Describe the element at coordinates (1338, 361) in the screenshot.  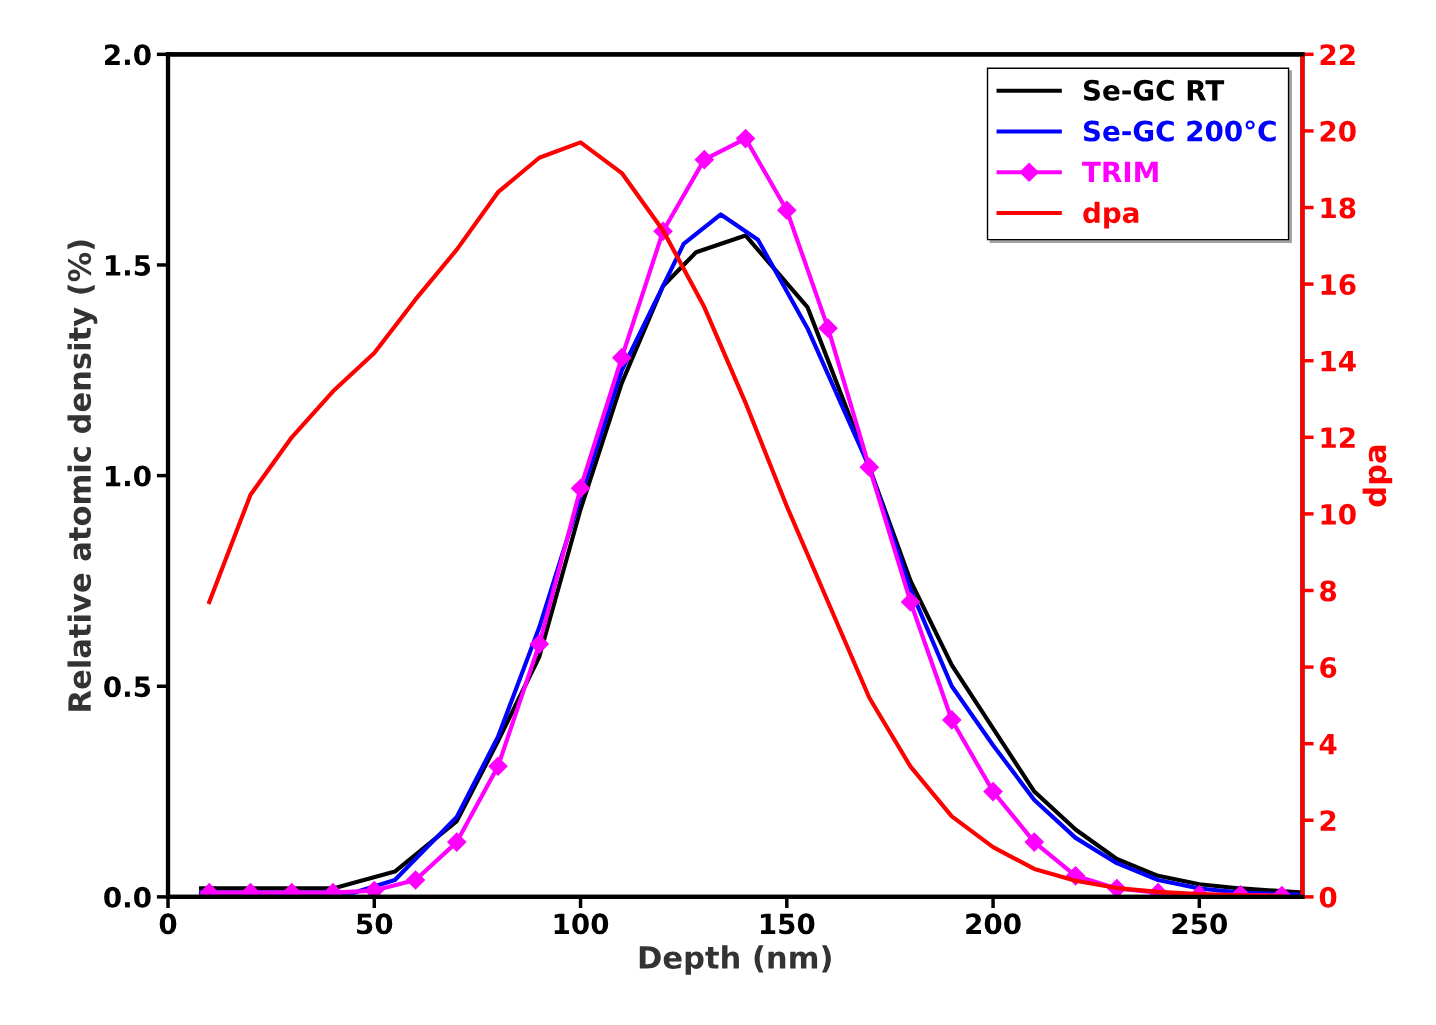
I see `y2-tick-label: 14` at that location.